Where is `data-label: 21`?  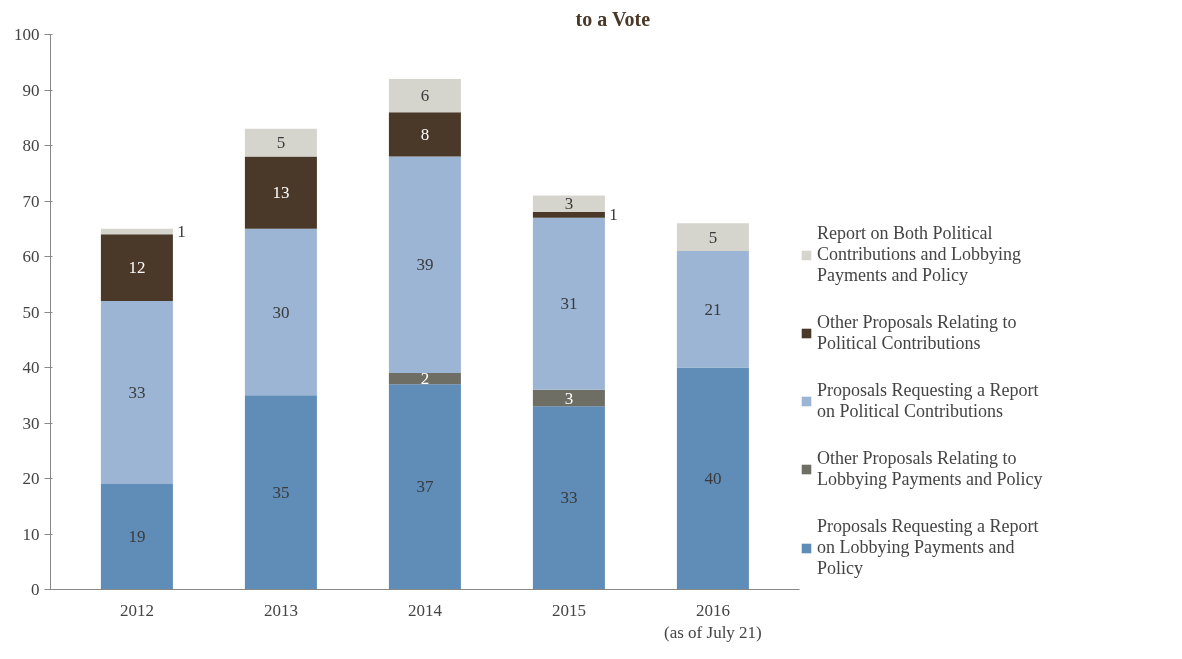
data-label: 21 is located at coordinates (713, 309).